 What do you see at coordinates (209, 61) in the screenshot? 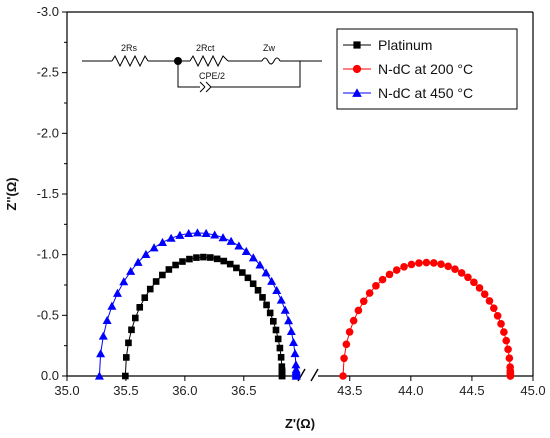
I see `resistor-rct` at bounding box center [209, 61].